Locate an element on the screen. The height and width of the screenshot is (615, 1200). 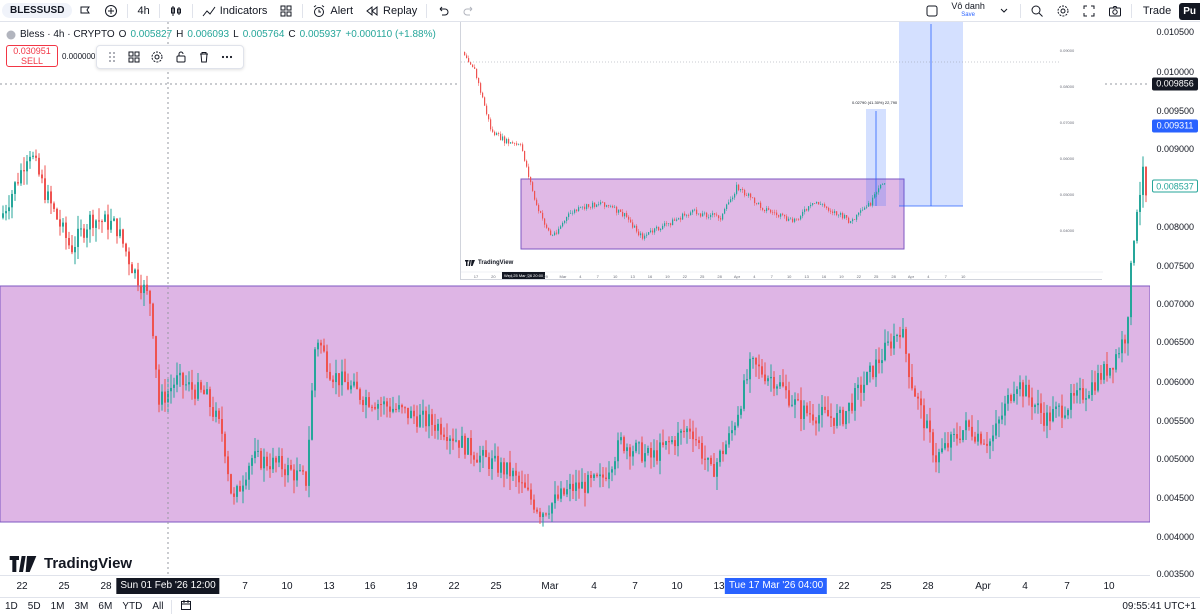
sell-button: 0.030951 SELL is located at coordinates (32, 56).